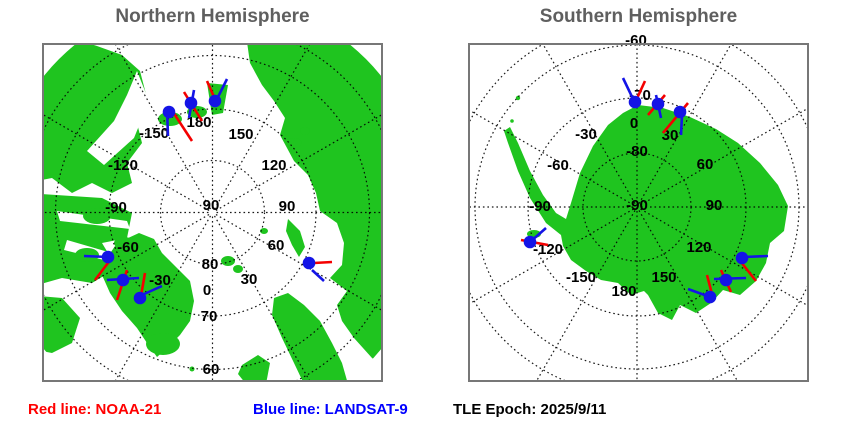 This screenshot has height=425, width=850. What do you see at coordinates (295, 238) in the screenshot?
I see `island-novaya-zemlya` at bounding box center [295, 238].